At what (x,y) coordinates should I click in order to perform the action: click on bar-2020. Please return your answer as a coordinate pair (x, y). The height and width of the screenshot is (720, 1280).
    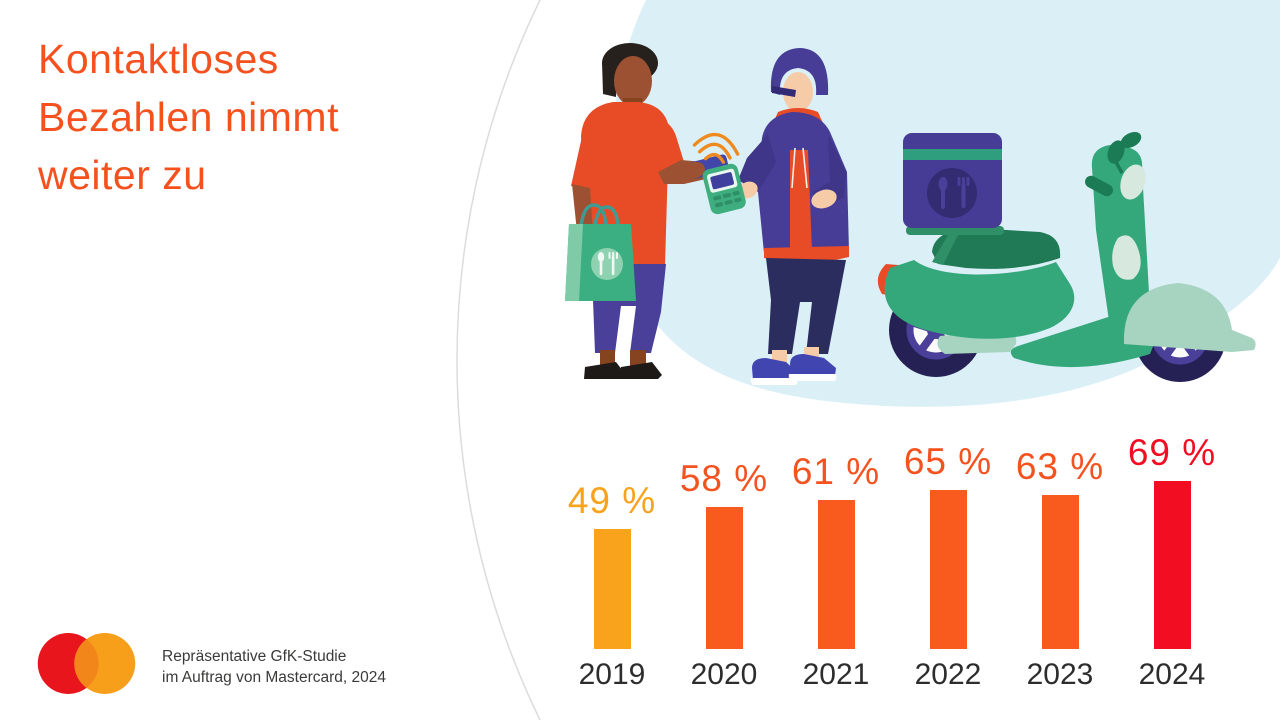
    Looking at the image, I should click on (724, 578).